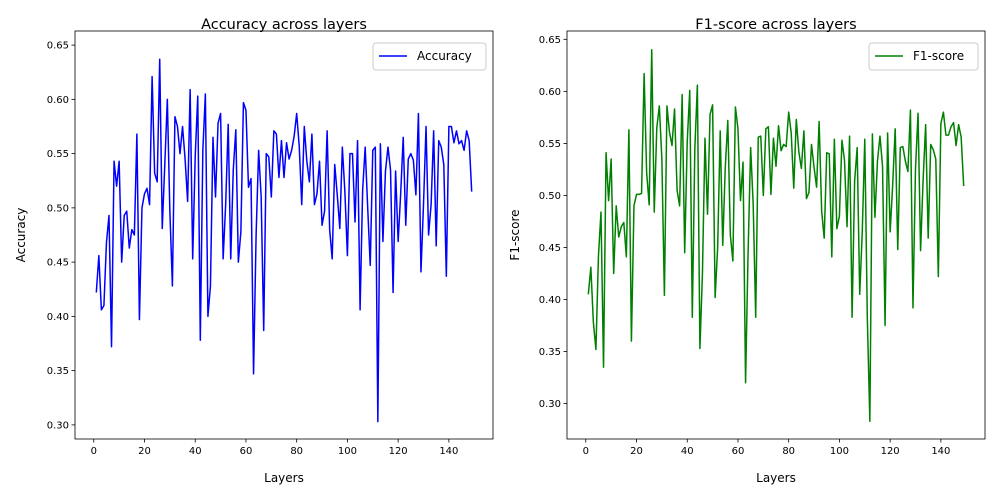  Describe the element at coordinates (938, 56) in the screenshot. I see `legend-label: F1-score` at that location.